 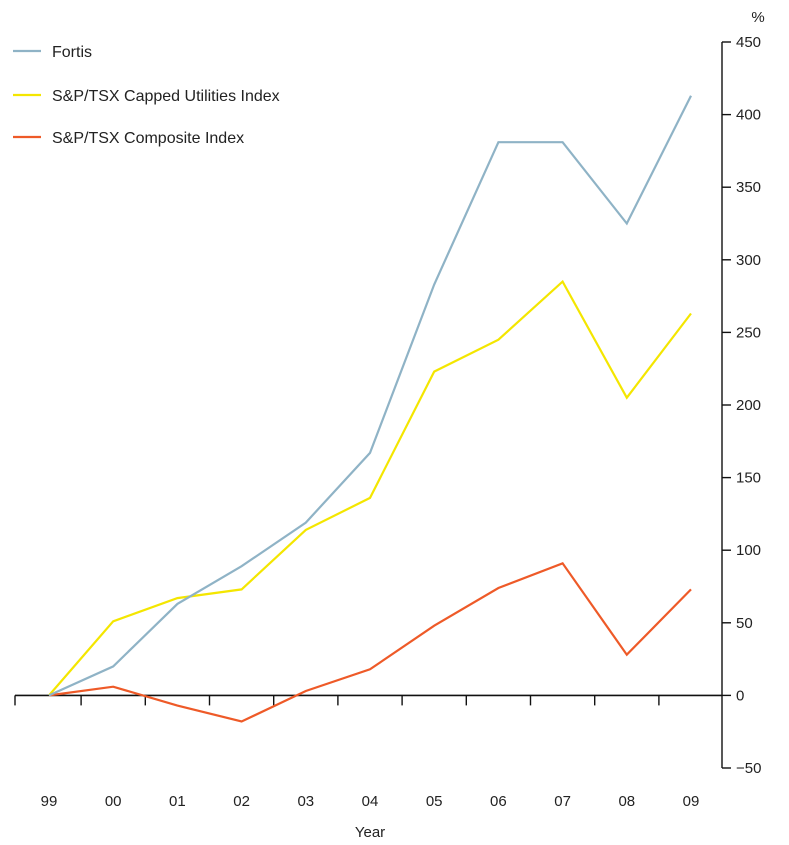 I want to click on y-tick-label: 200, so click(x=748, y=405).